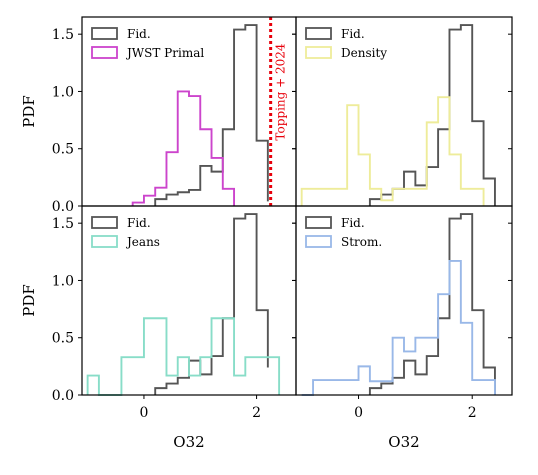 This screenshot has height=475, width=538. Describe the element at coordinates (142, 242) in the screenshot. I see `legend-label-2-1: Jeans` at that location.